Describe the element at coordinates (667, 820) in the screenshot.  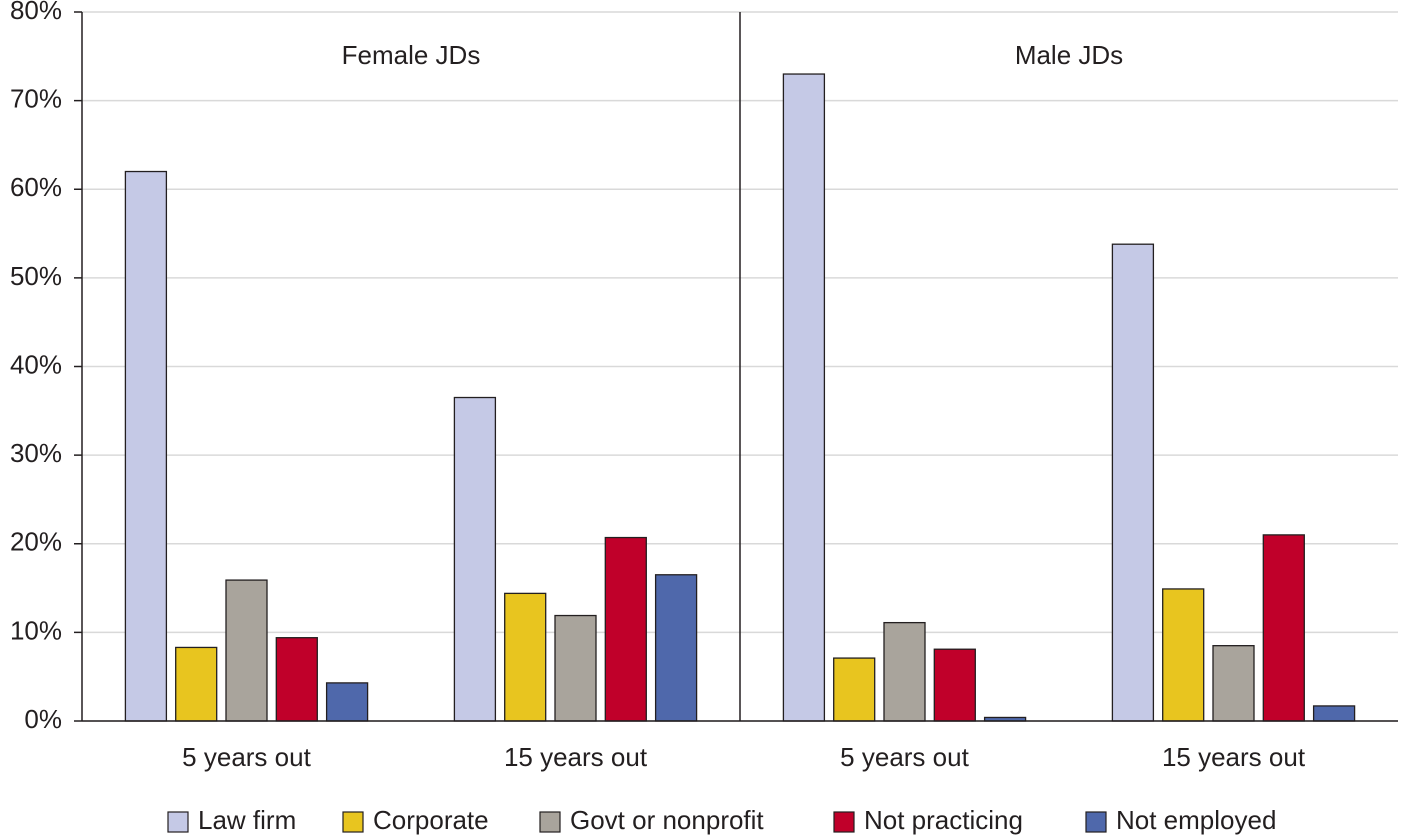
I see `legend-label: Govt or nonprofit` at that location.